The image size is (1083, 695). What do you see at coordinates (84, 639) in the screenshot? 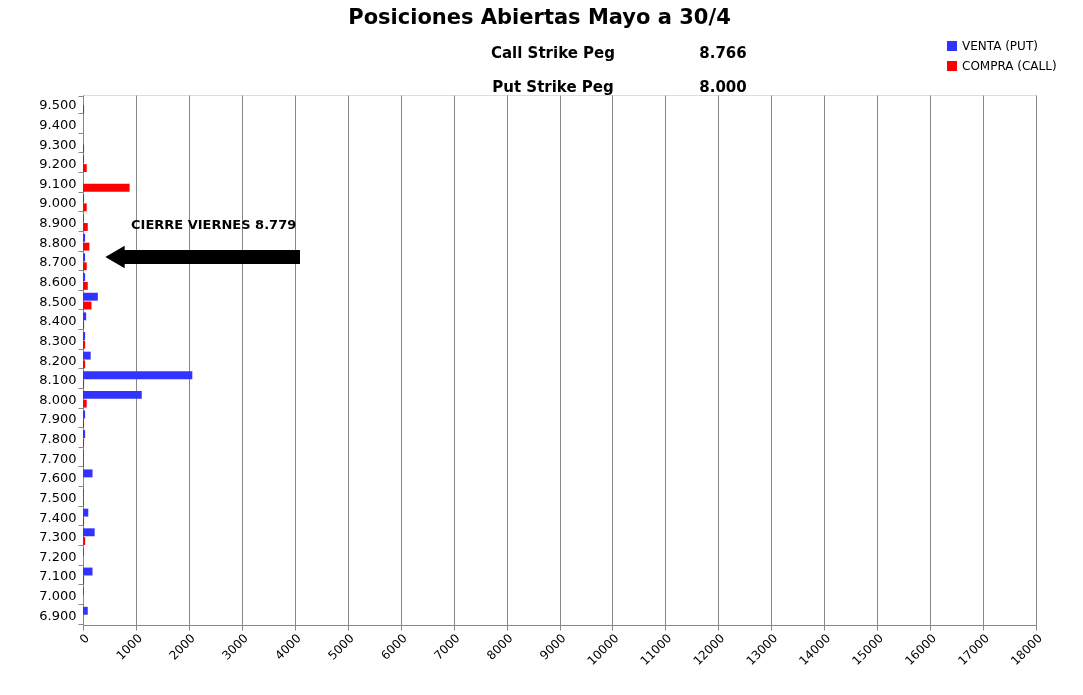
I see `x-tick-label: 0` at bounding box center [84, 639].